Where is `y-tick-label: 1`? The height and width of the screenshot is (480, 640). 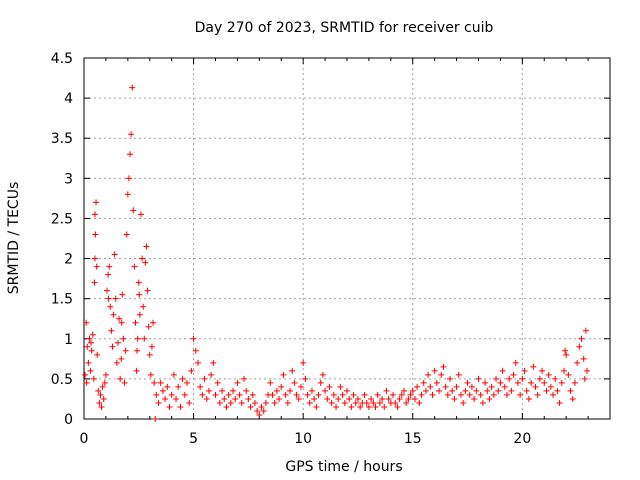
y-tick-label: 1 is located at coordinates (68, 340).